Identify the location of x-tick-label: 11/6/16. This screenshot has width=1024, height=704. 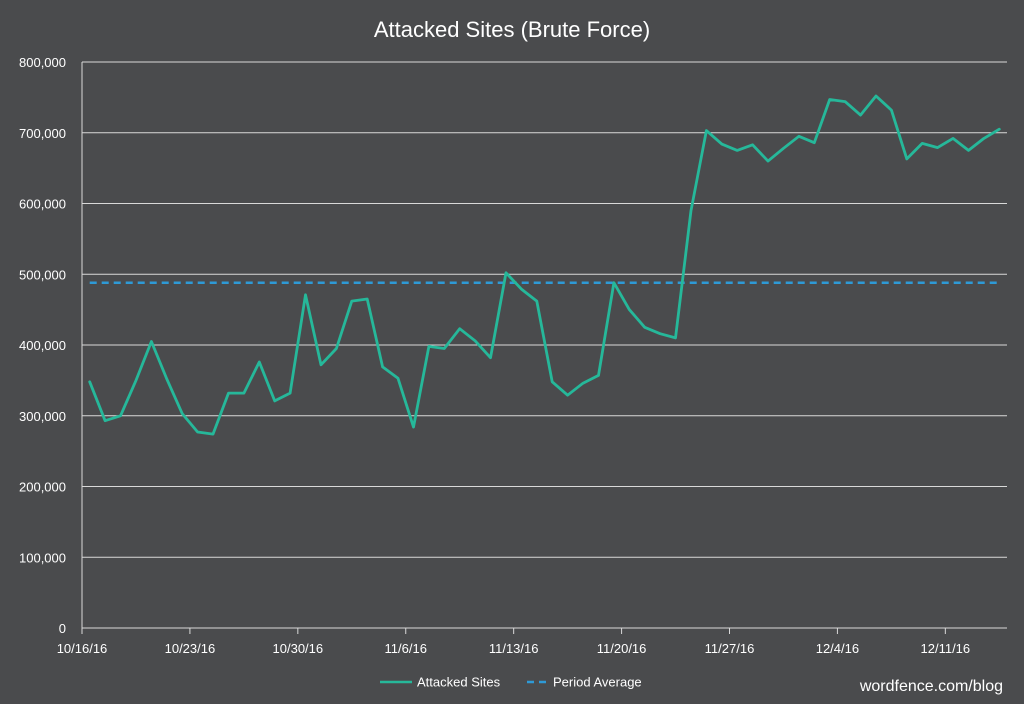
(406, 648).